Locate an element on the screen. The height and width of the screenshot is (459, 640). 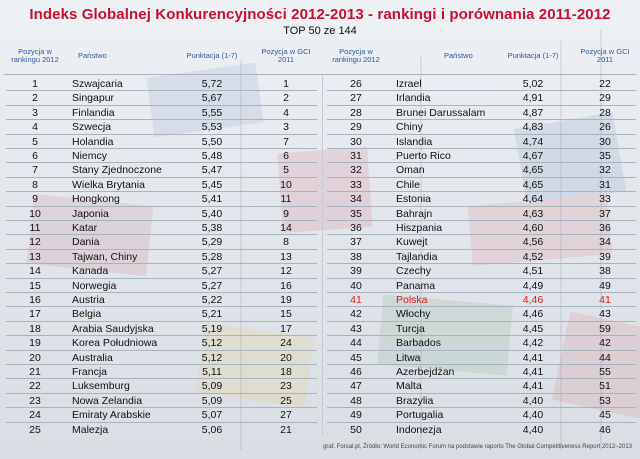
rank-cell: 13 is located at coordinates (35, 256).